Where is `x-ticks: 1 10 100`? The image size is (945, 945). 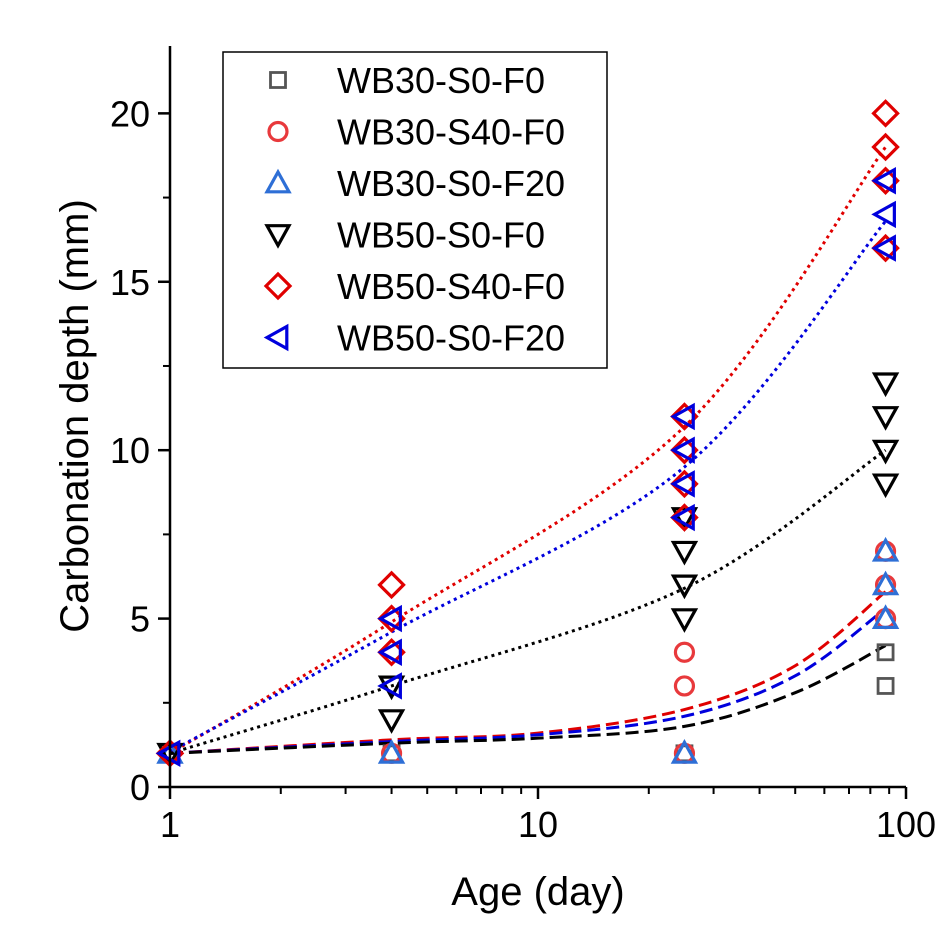 x-ticks: 1 10 100 is located at coordinates (548, 816).